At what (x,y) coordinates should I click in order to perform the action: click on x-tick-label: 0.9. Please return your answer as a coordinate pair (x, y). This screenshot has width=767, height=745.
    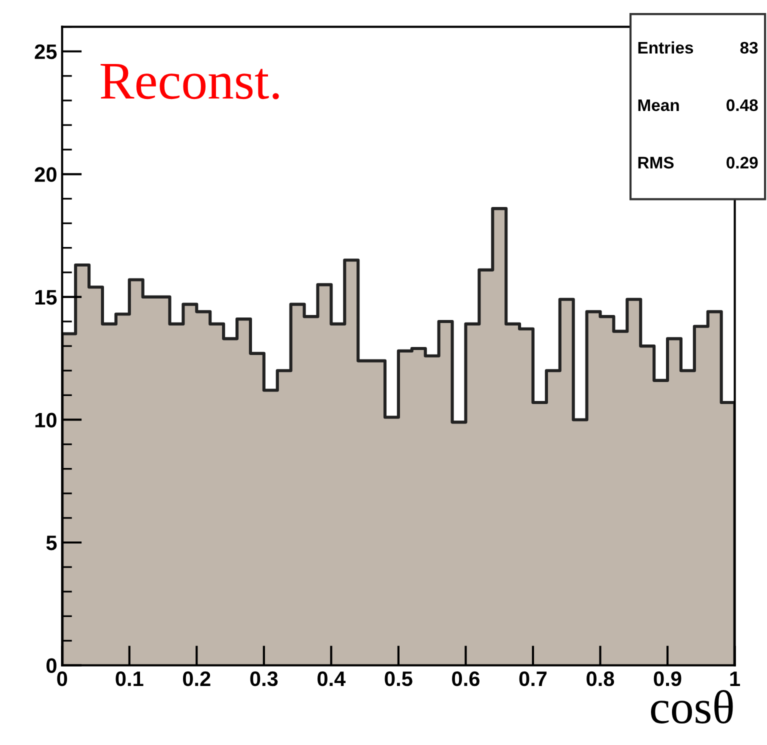
    Looking at the image, I should click on (668, 678).